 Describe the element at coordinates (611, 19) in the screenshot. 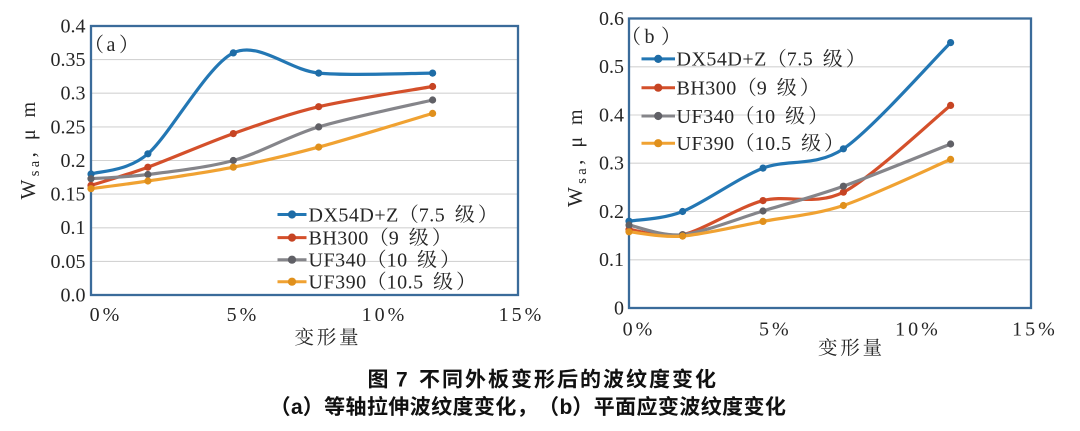

I see `svg-text: 0.6` at that location.